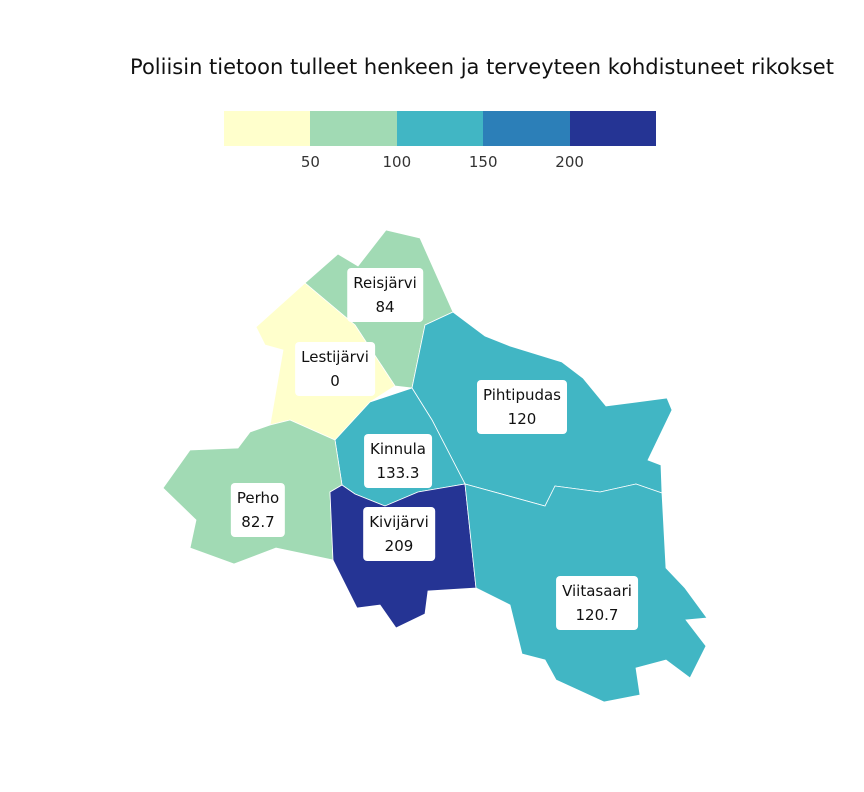 The image size is (864, 792). I want to click on region-value: 84, so click(385, 307).